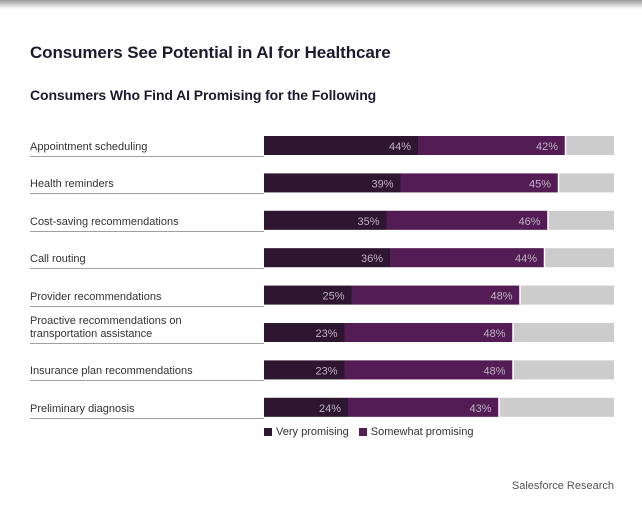 The image size is (642, 519). Describe the element at coordinates (333, 297) in the screenshot. I see `data-label: 25%` at that location.